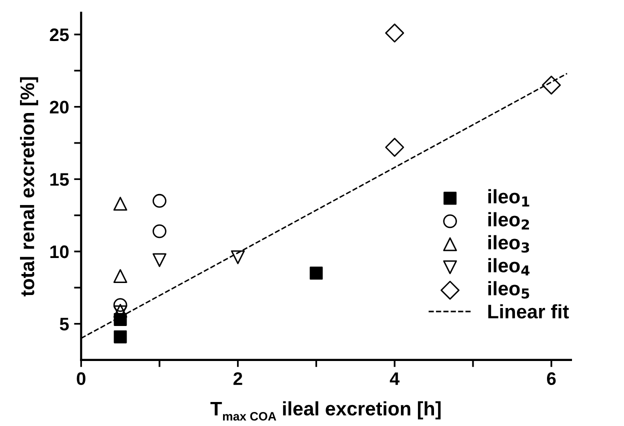 The image size is (624, 426). I want to click on y-tick-label: 15, so click(59, 179).